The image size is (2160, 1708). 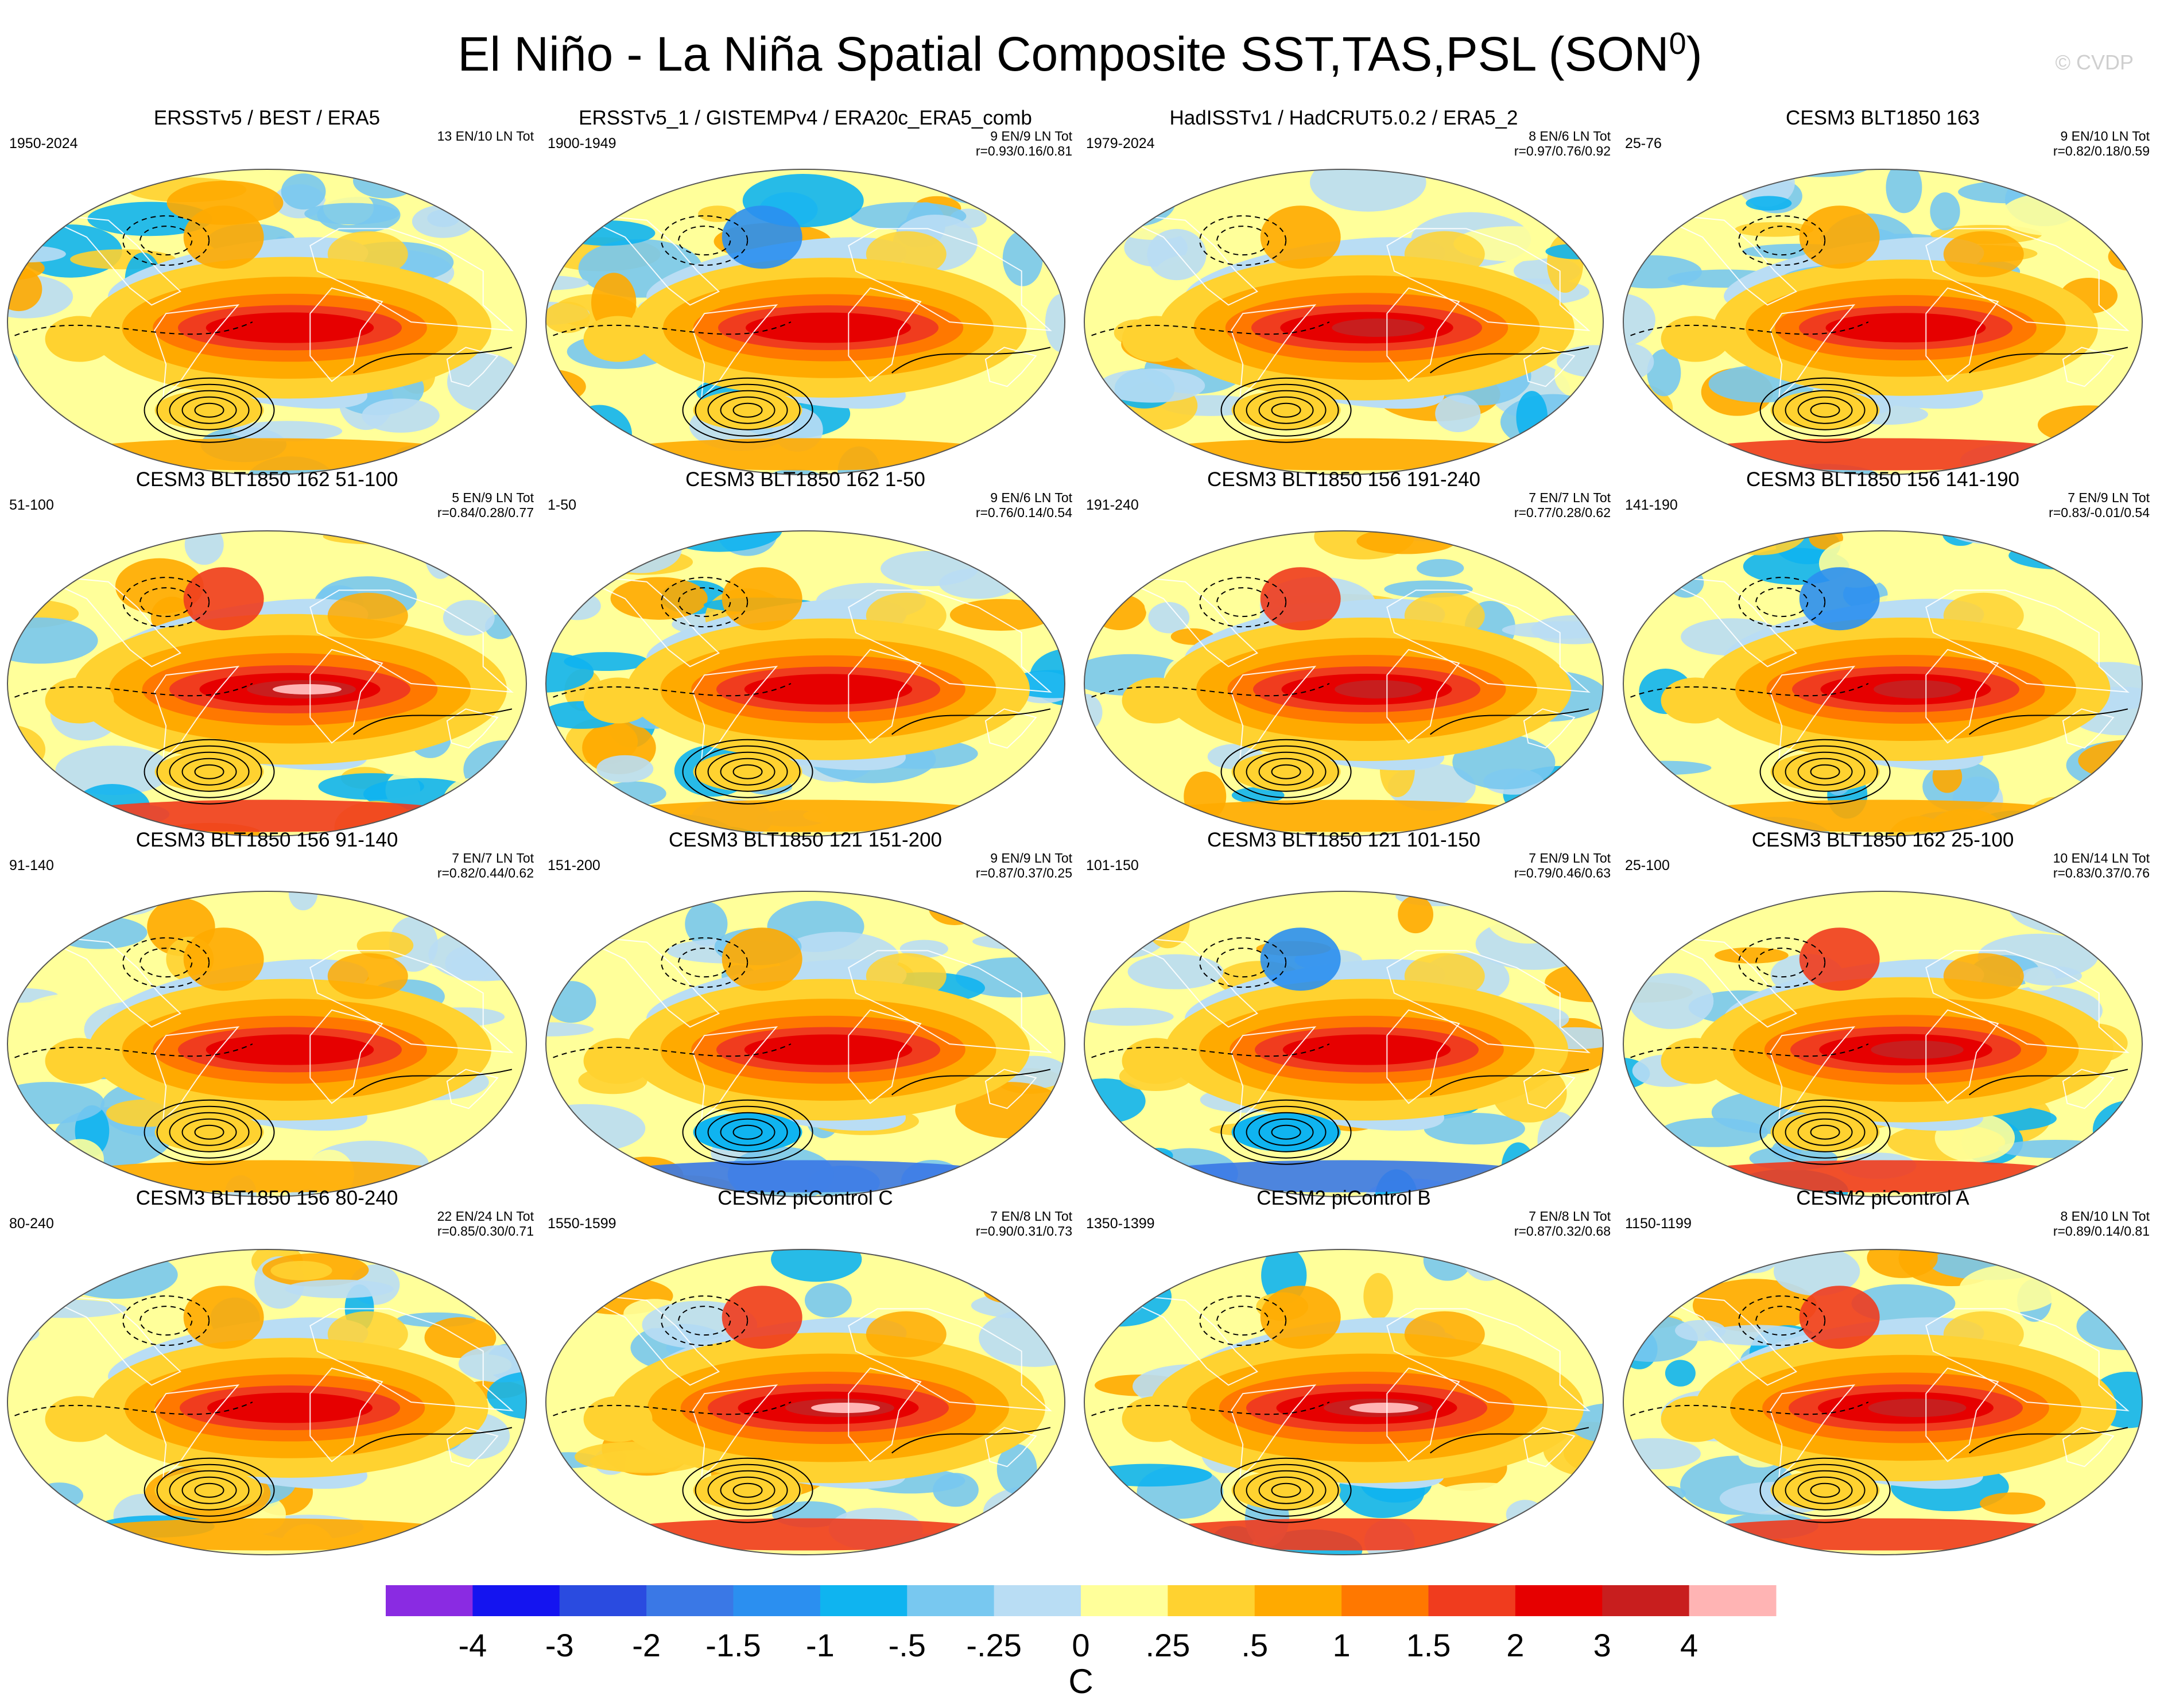 What do you see at coordinates (1562, 512) in the screenshot?
I see `panel-pattern-correlation: r=0.77/0.28/0.62` at bounding box center [1562, 512].